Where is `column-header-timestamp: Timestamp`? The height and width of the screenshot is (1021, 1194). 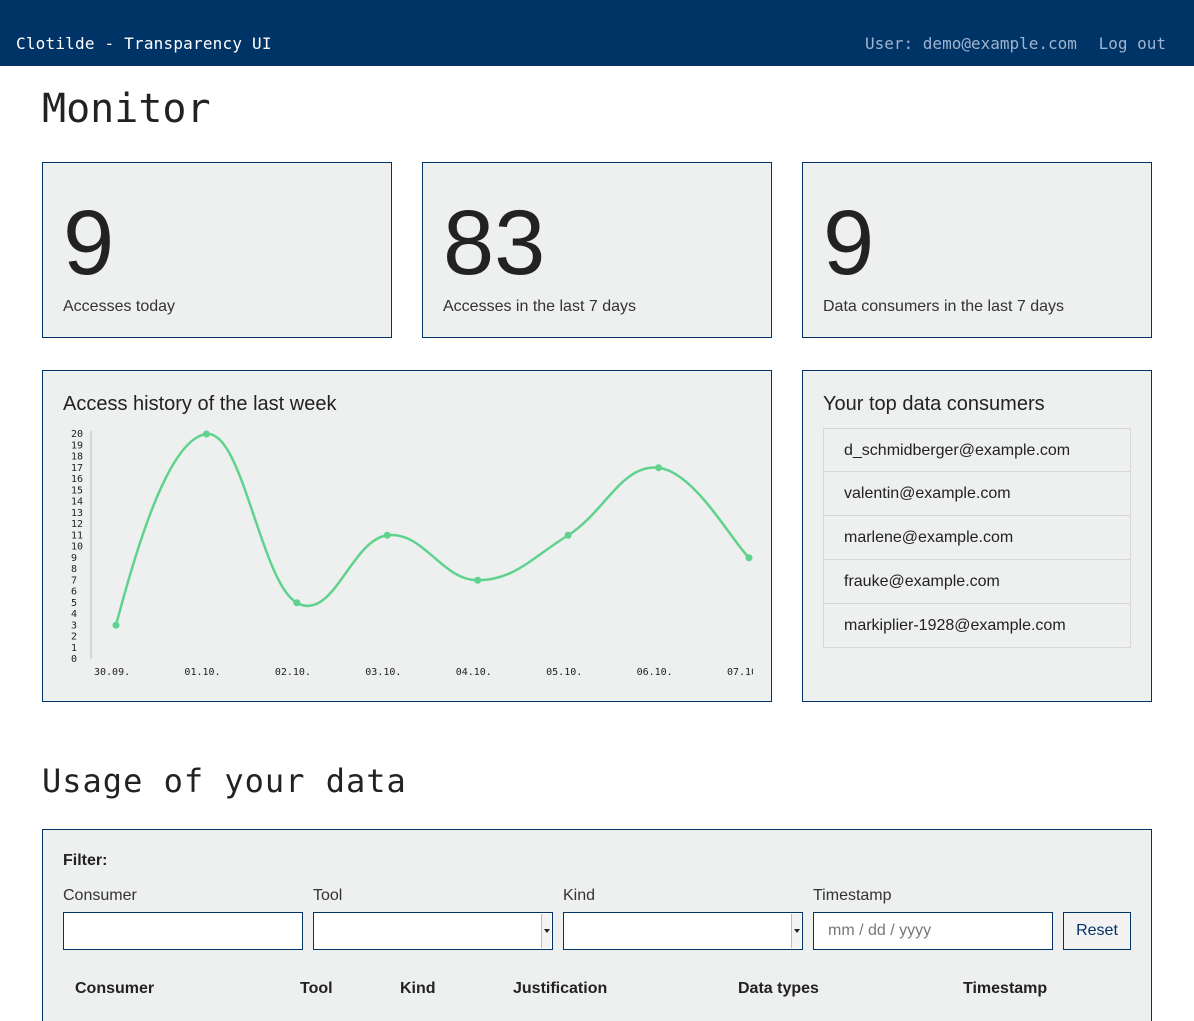 column-header-timestamp: Timestamp is located at coordinates (1005, 988).